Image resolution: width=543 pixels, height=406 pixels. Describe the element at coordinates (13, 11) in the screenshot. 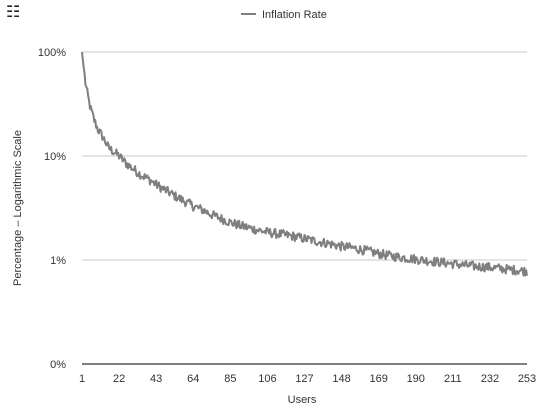

I see `corner-glyph-icon: ☷` at that location.